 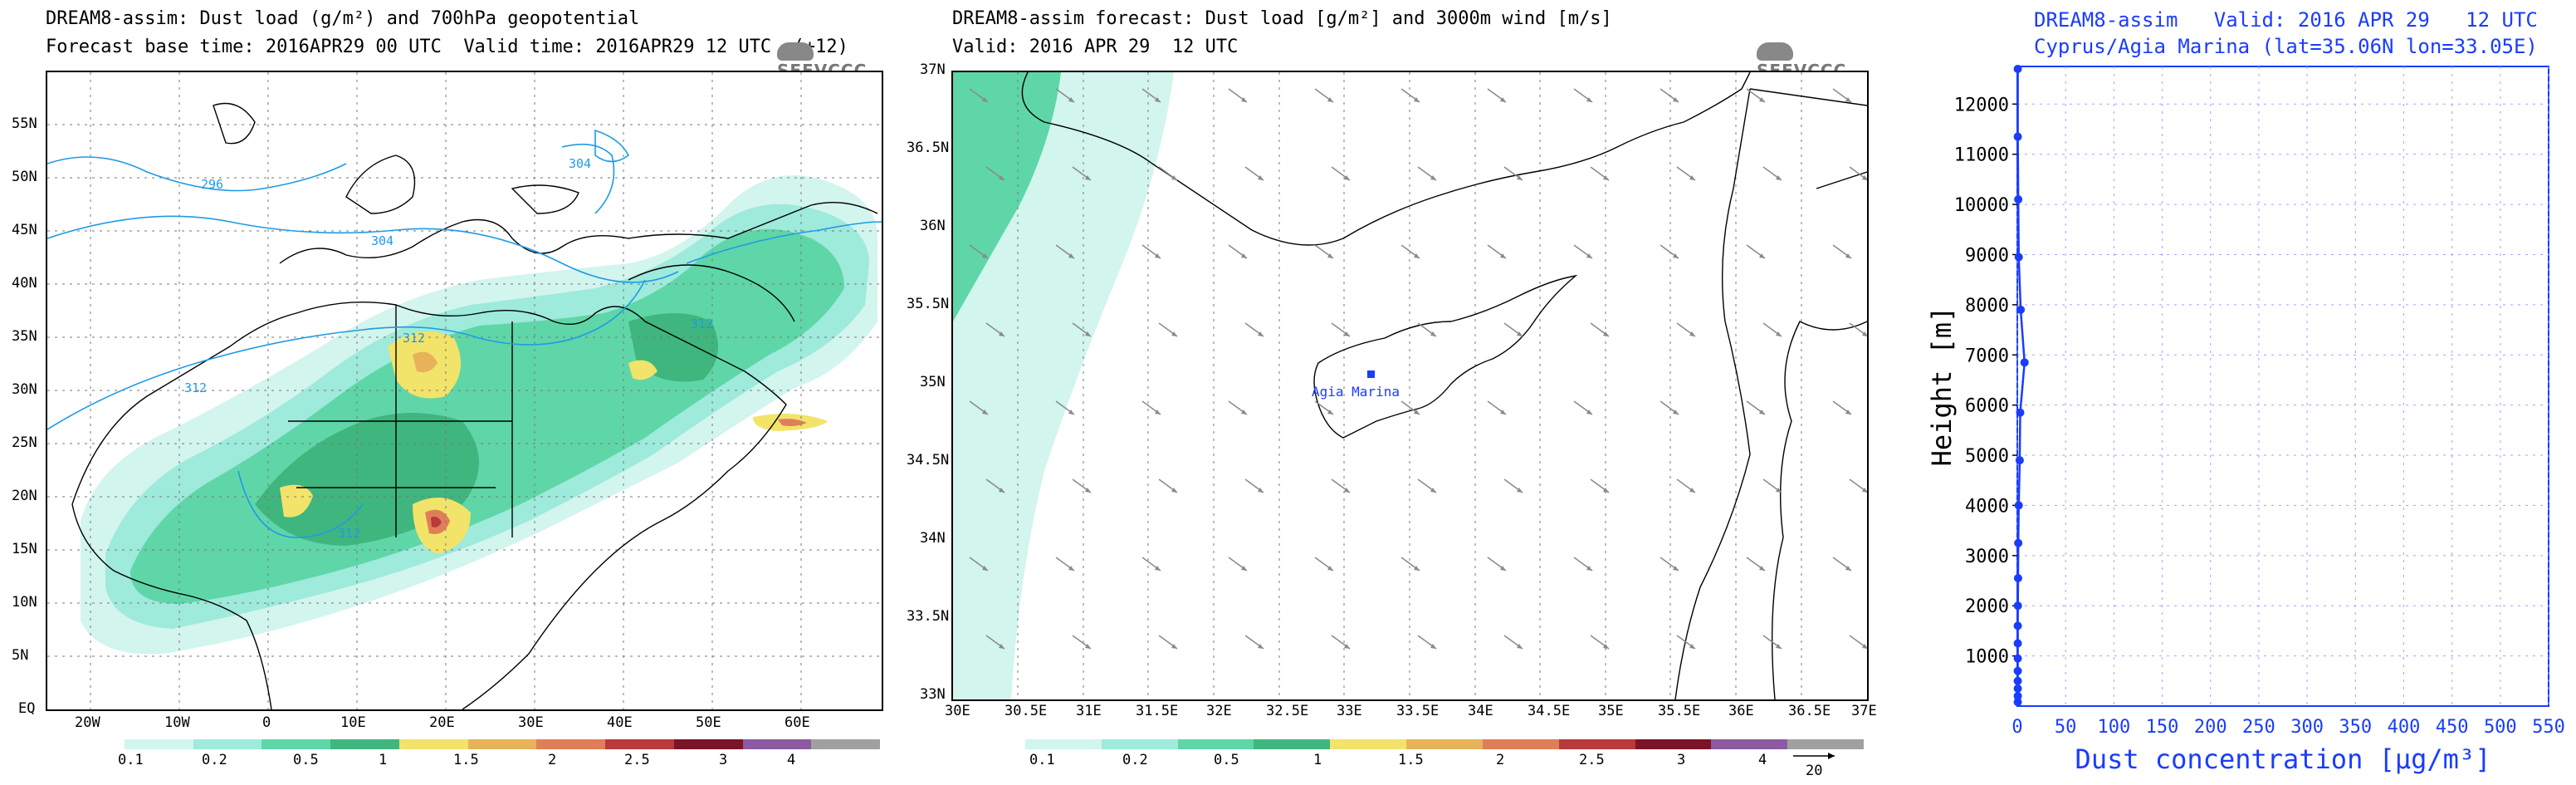 I want to click on station-label: Agia Marina, so click(x=1356, y=392).